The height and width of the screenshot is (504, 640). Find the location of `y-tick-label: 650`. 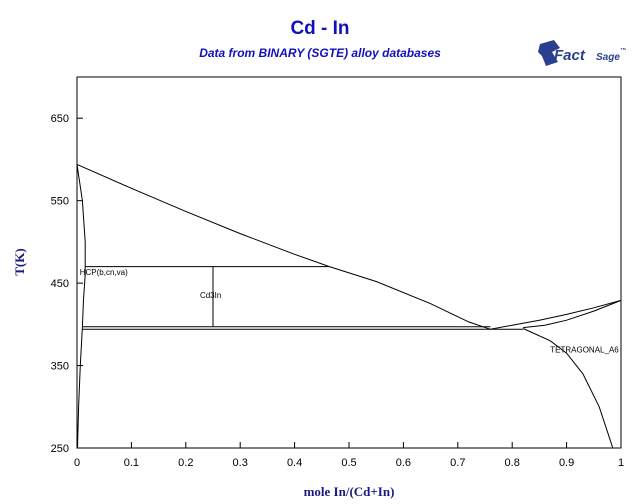

y-tick-label: 650 is located at coordinates (60, 119).